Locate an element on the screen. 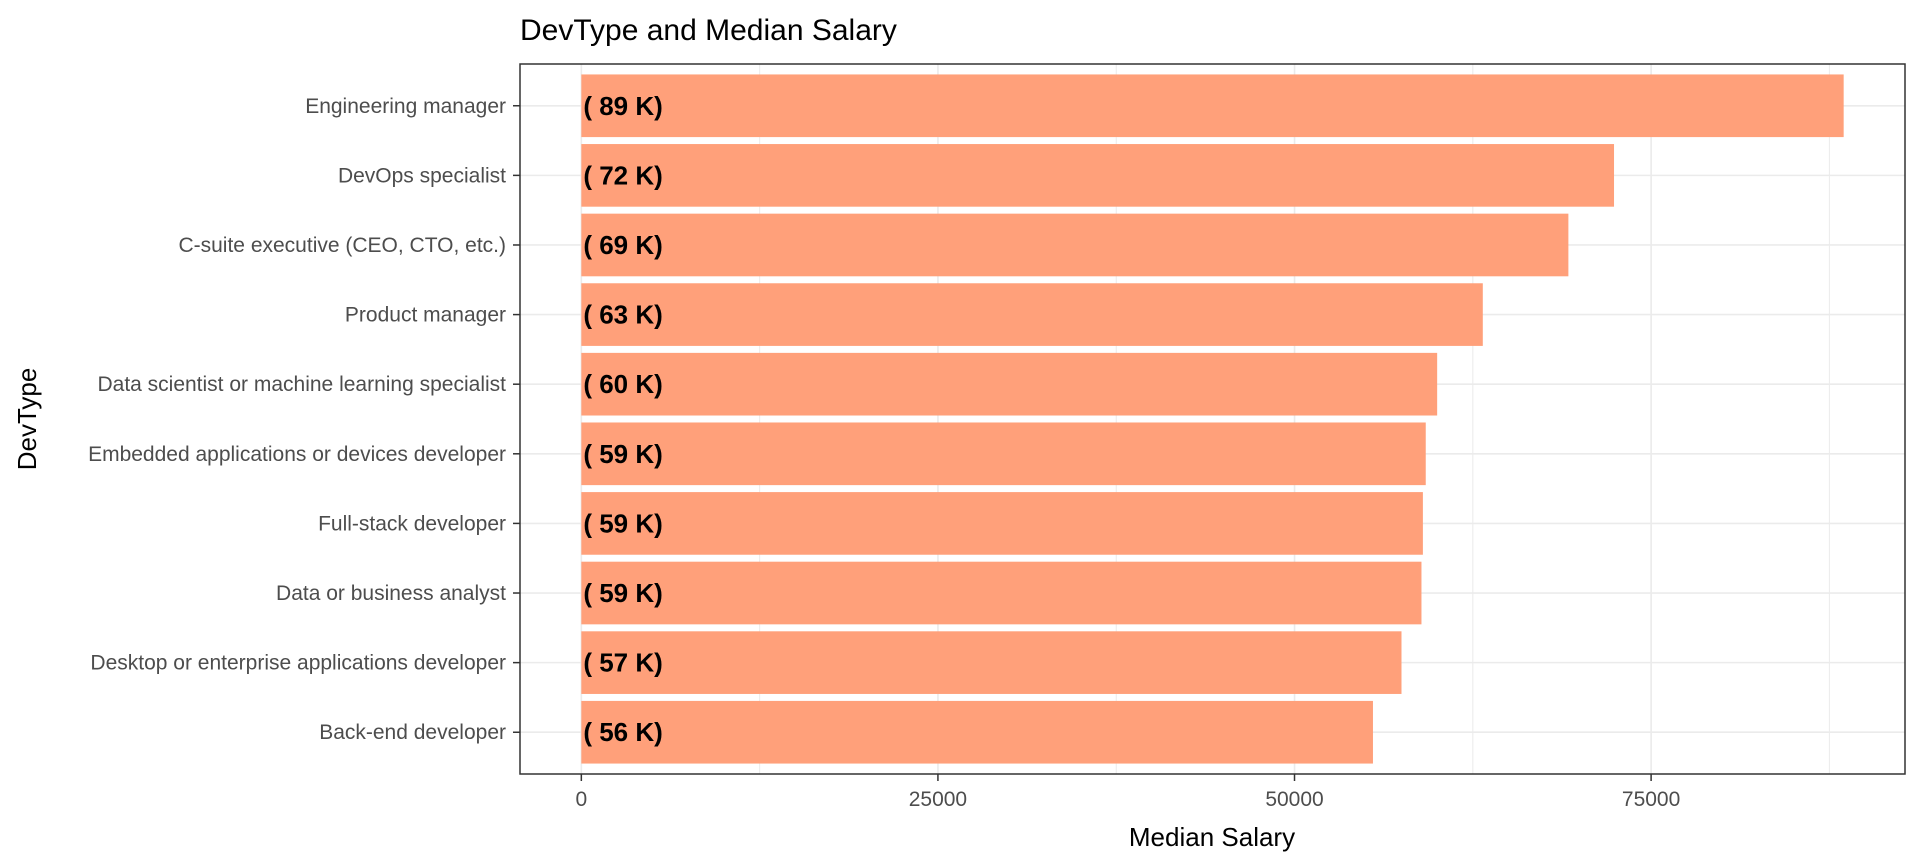 The image size is (1920, 864). x-tick-label: 0 is located at coordinates (581, 799).